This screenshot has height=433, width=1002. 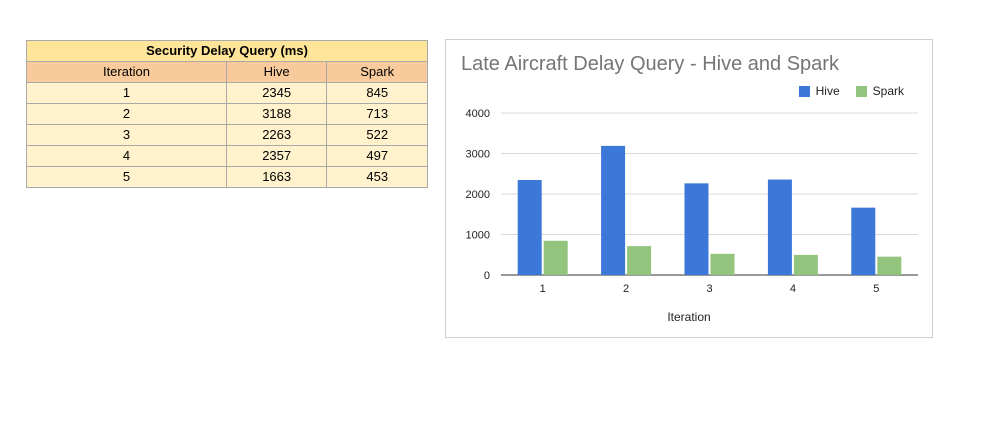 I want to click on legend-item-hive: Hive, so click(x=819, y=91).